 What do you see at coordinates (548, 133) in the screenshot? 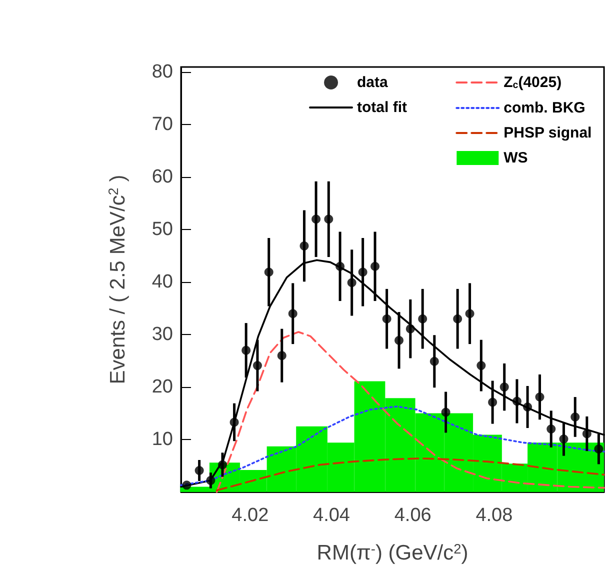
I see `legend-label: PHSP signal` at bounding box center [548, 133].